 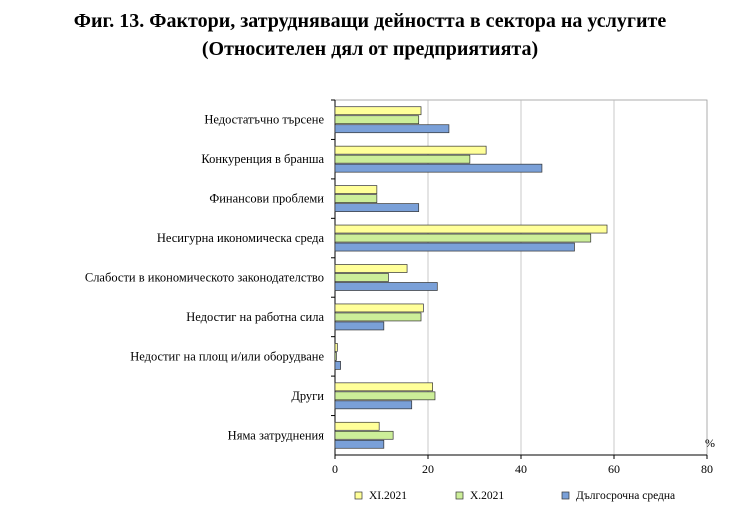 I want to click on category-label: Несигурна икономическа среда, so click(x=241, y=238).